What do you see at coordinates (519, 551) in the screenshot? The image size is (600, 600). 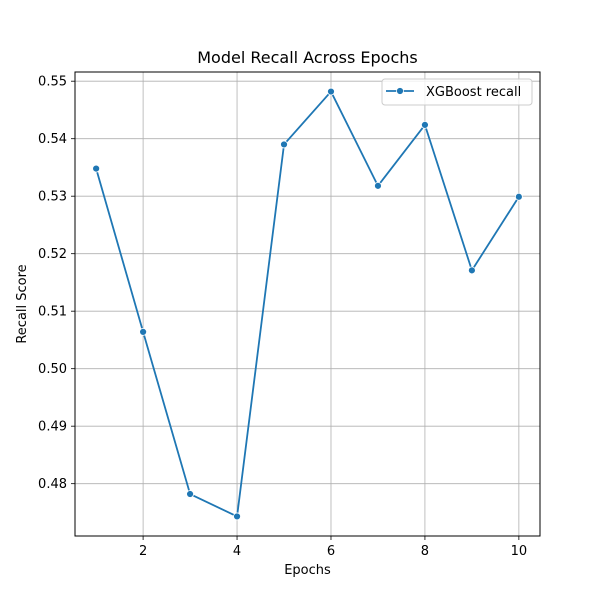 I see `x-tick-label: 10` at bounding box center [519, 551].